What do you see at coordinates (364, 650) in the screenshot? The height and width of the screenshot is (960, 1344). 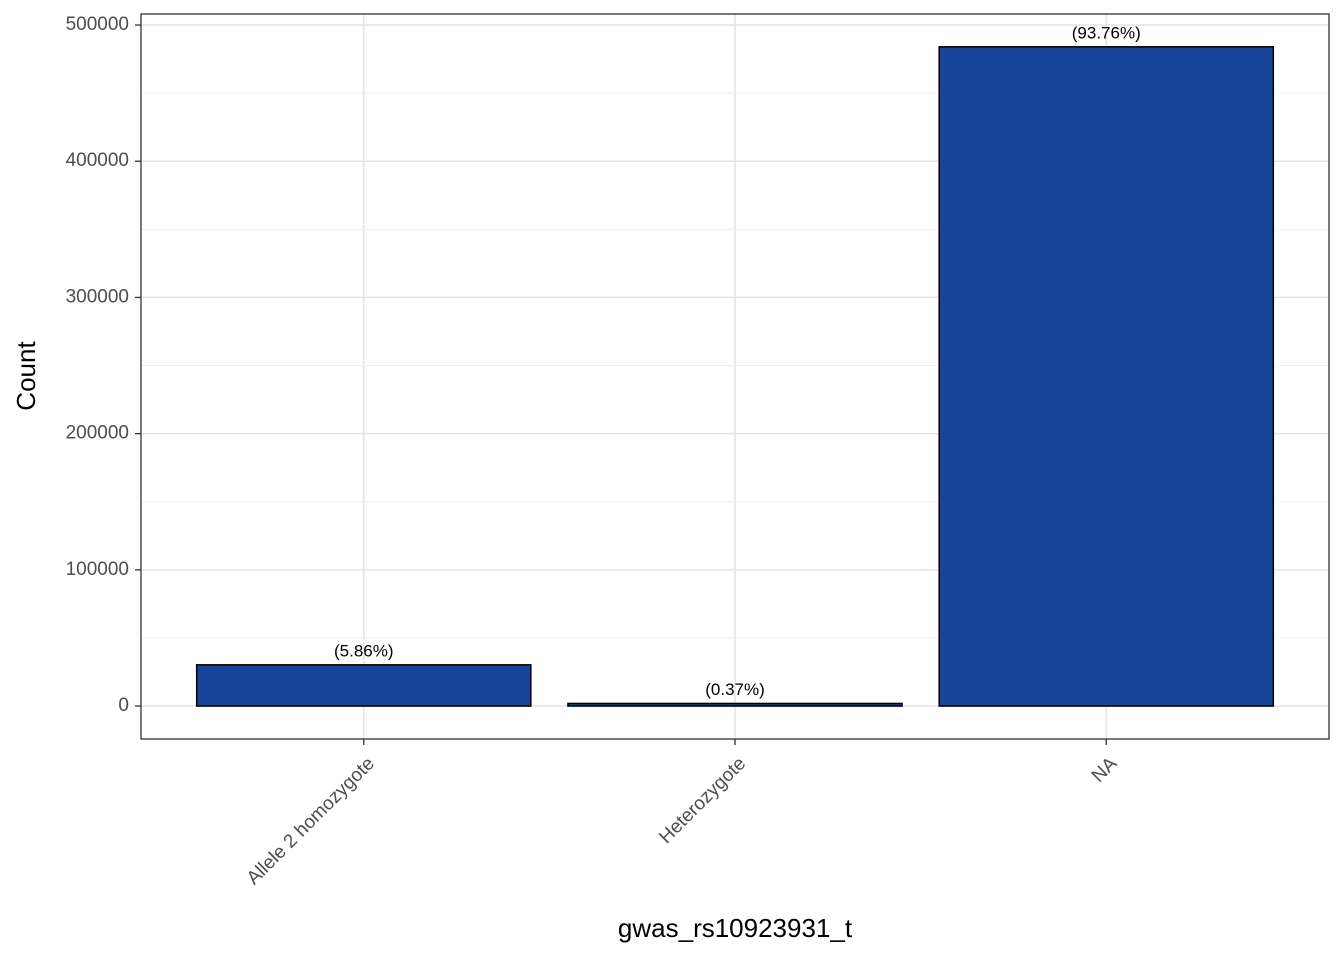 I see `bar-label: (5.86%)` at bounding box center [364, 650].